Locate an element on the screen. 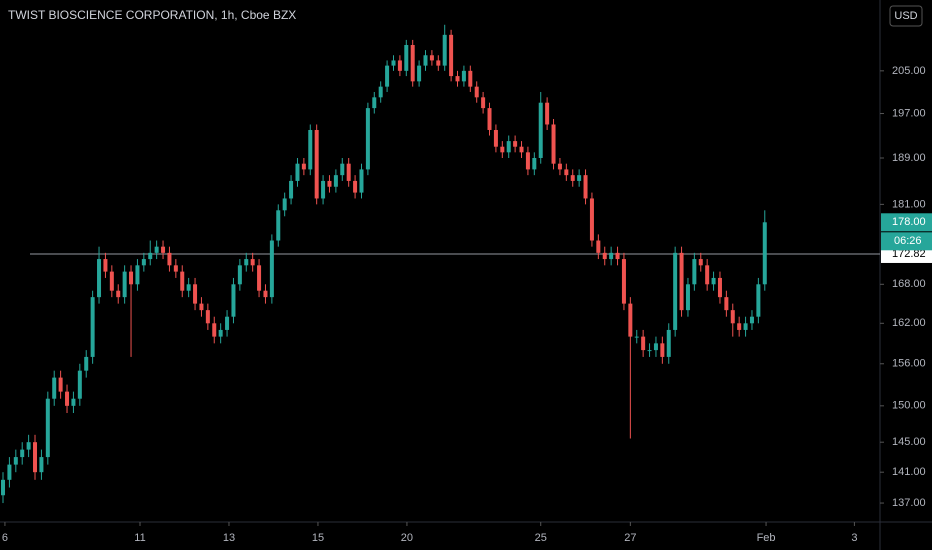 Image resolution: width=932 pixels, height=550 pixels. y-tick-label: 141.00 is located at coordinates (909, 472).